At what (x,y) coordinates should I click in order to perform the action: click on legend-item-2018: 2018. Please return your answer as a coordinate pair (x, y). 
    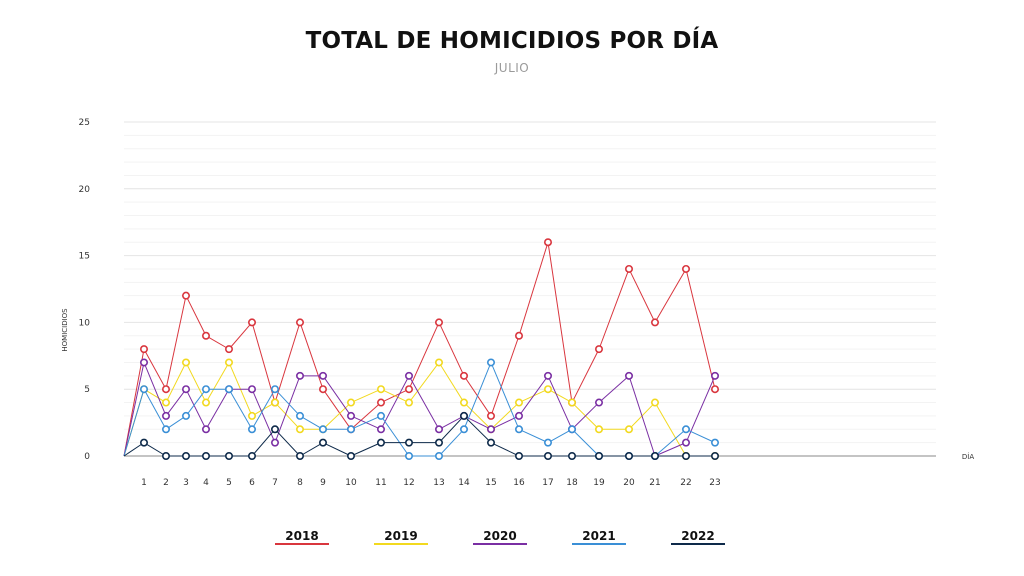
    Looking at the image, I should click on (302, 537).